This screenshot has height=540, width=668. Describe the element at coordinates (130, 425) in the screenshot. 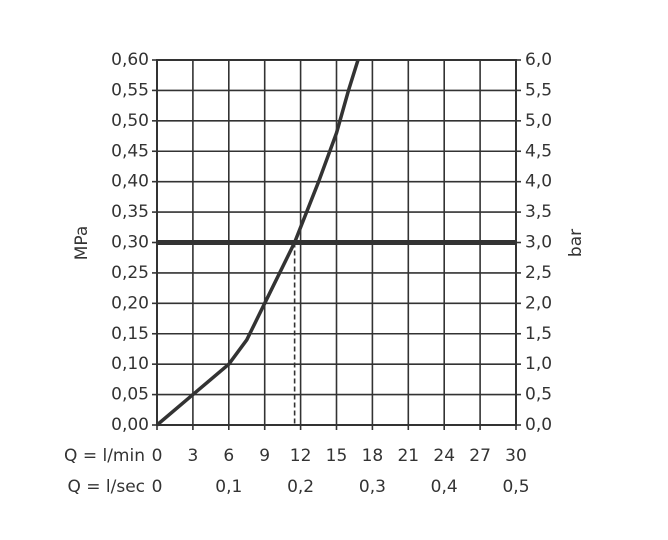

I see `y-tick-label: 0,00` at that location.